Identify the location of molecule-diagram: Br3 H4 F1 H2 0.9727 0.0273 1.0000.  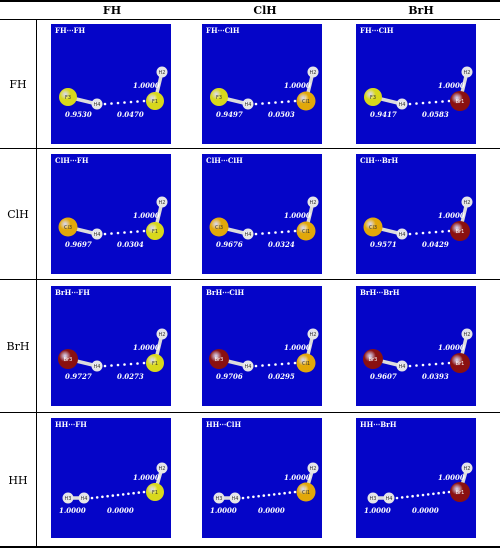
(113, 354).